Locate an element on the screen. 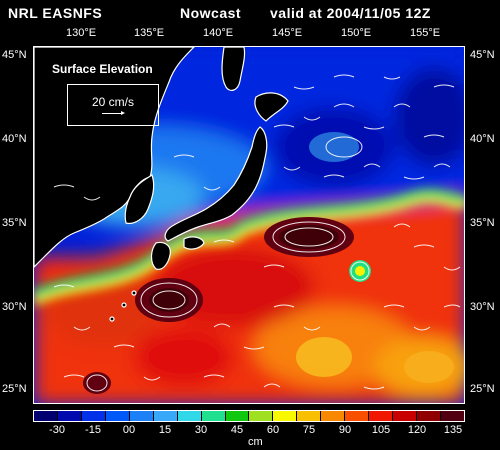 The image size is (500, 450). scale-vector-label: 20 cm/s is located at coordinates (112, 102).